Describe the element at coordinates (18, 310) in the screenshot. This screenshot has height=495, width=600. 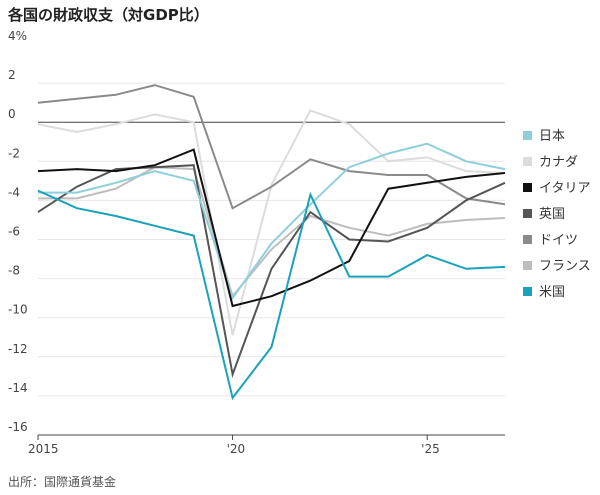
I see `y-tick-label: -10` at that location.